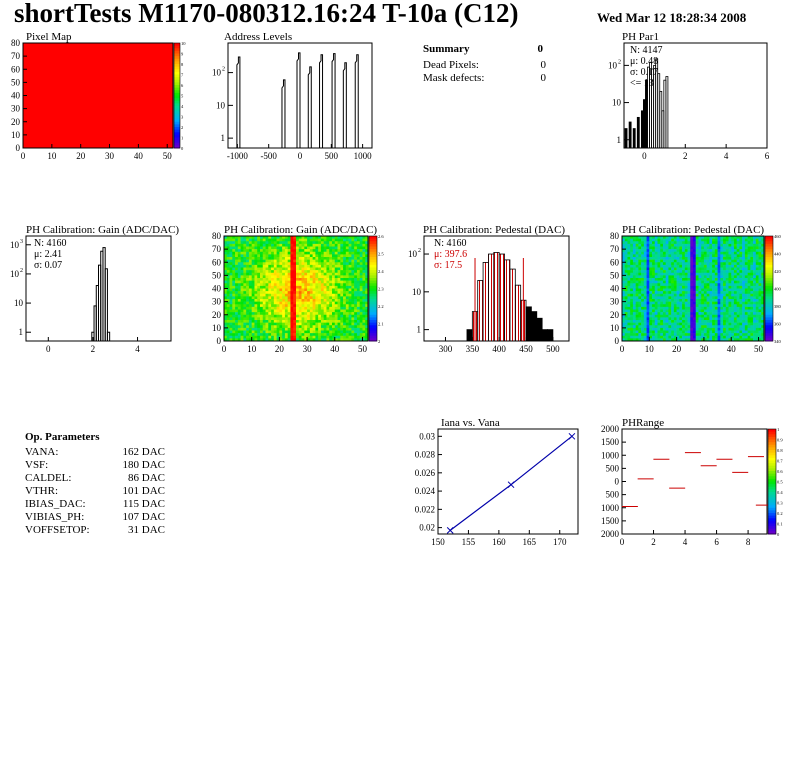 This screenshot has width=796, height=772. Describe the element at coordinates (381, 254) in the screenshot. I see `z-tick-label: 2.5` at that location.